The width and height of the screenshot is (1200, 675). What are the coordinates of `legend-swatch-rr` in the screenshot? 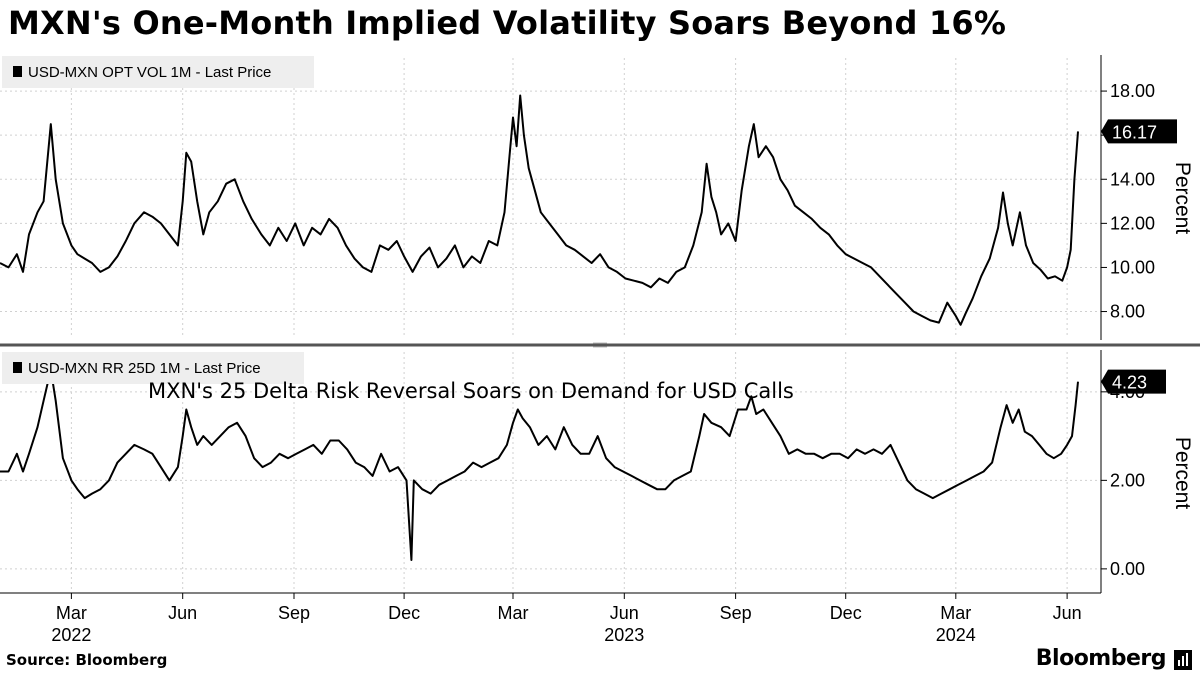 It's located at (17, 367).